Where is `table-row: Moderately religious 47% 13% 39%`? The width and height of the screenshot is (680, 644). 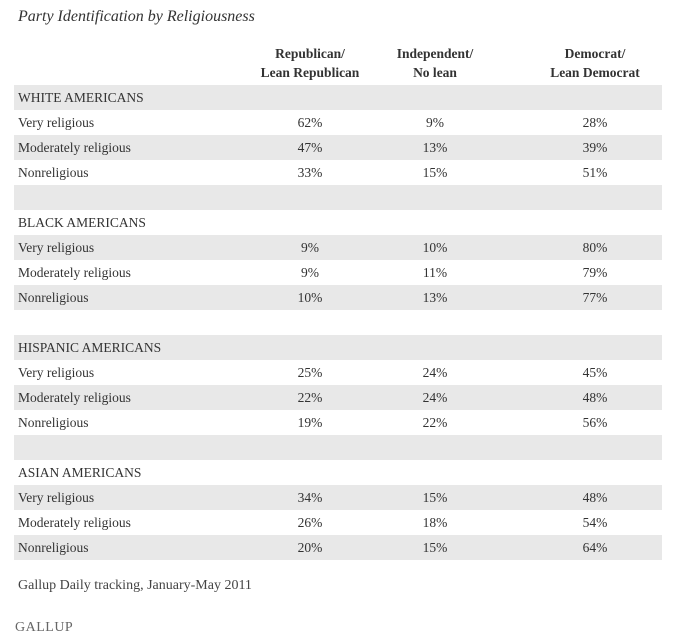 table-row: Moderately religious 47% 13% 39% is located at coordinates (338, 147).